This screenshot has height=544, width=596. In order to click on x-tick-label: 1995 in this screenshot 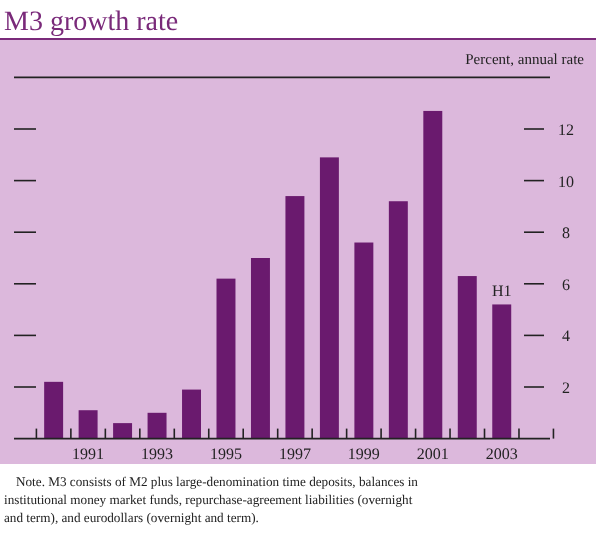, I will do `click(225, 453)`.